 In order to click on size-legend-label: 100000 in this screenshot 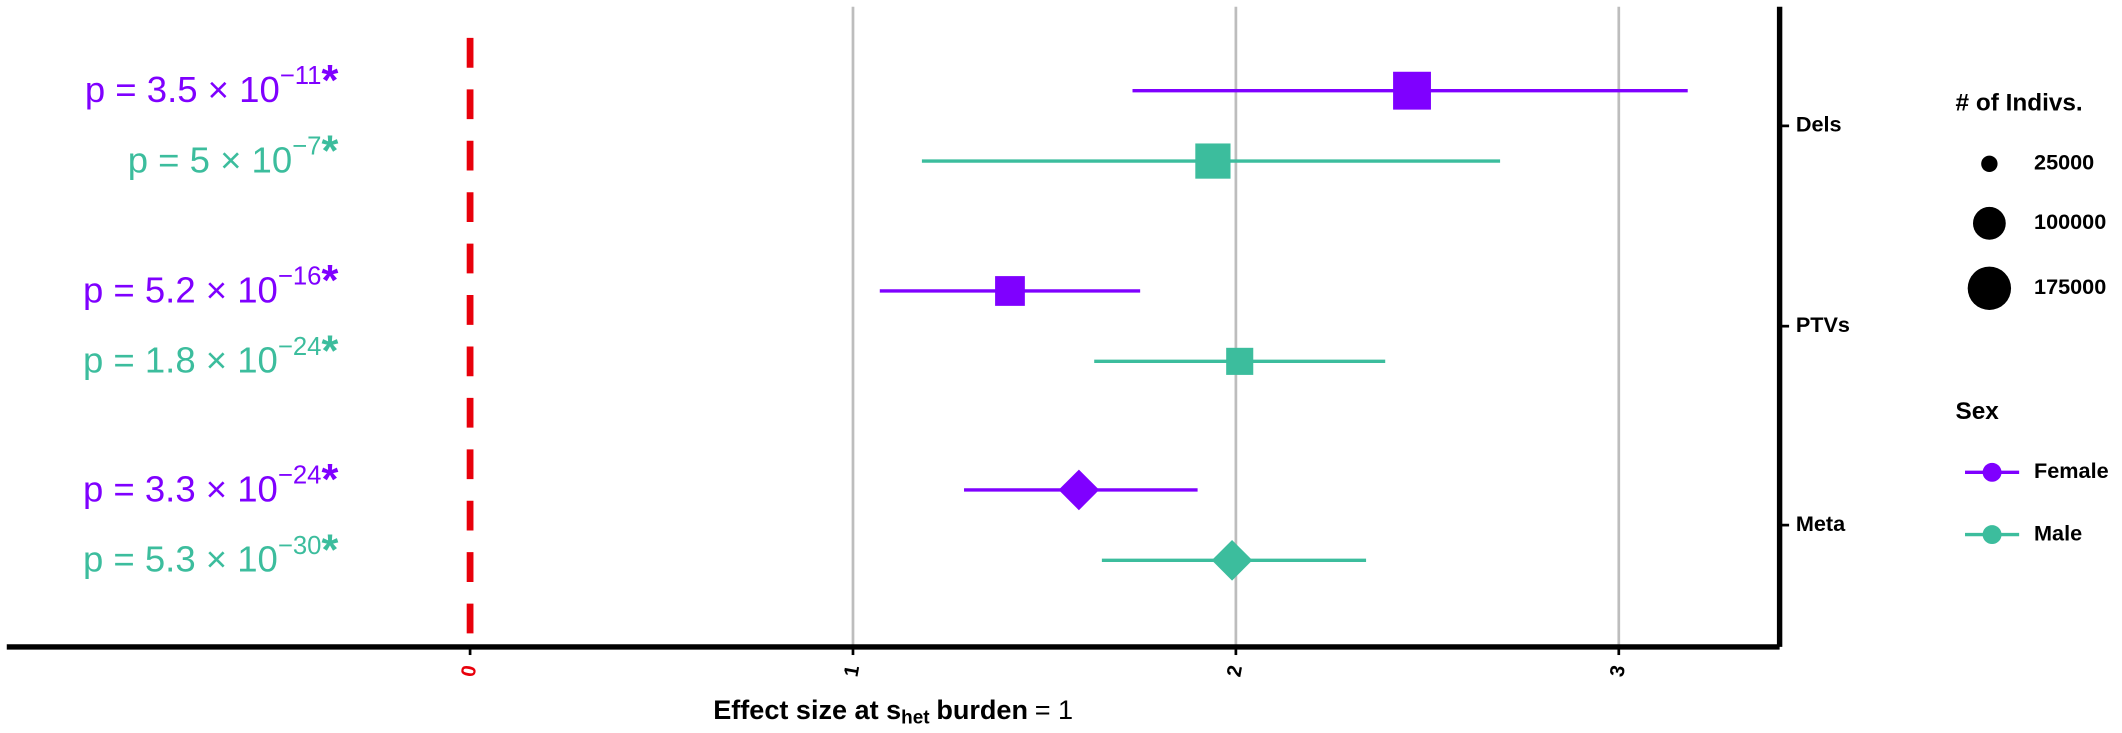, I will do `click(2070, 221)`.